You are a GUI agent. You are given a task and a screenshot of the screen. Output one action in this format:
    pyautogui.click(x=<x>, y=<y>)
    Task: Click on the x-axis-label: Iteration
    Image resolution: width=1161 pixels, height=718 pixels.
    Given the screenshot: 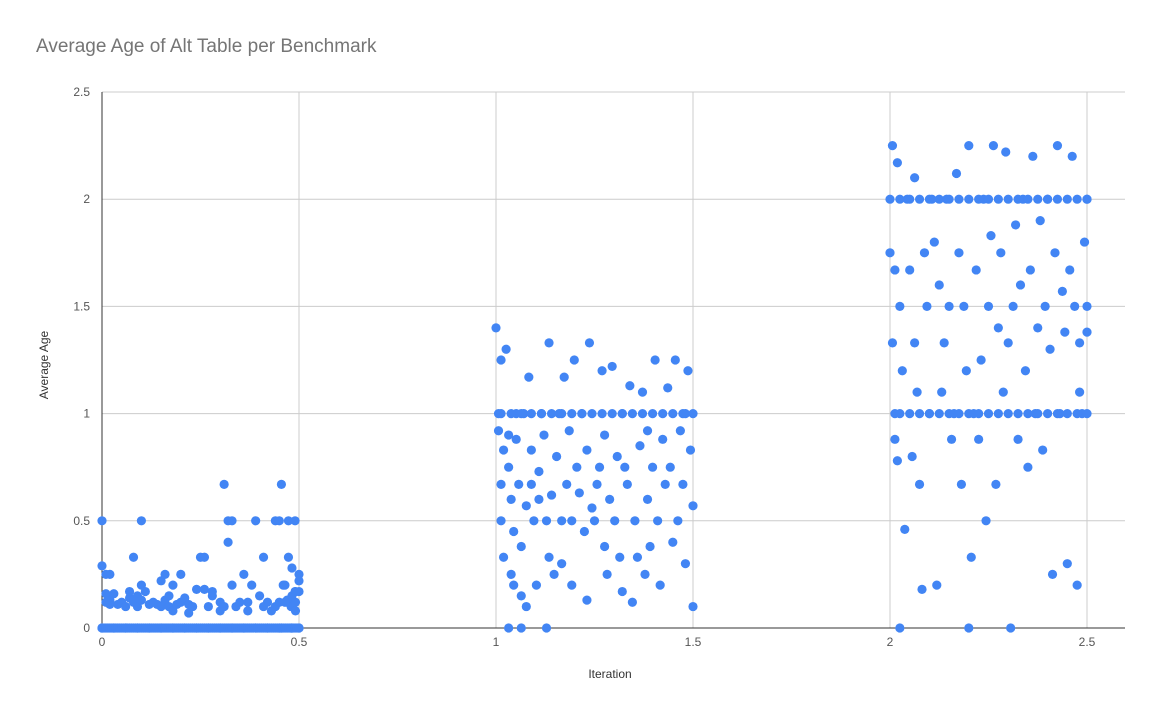 What is the action you would take?
    pyautogui.click(x=609, y=674)
    